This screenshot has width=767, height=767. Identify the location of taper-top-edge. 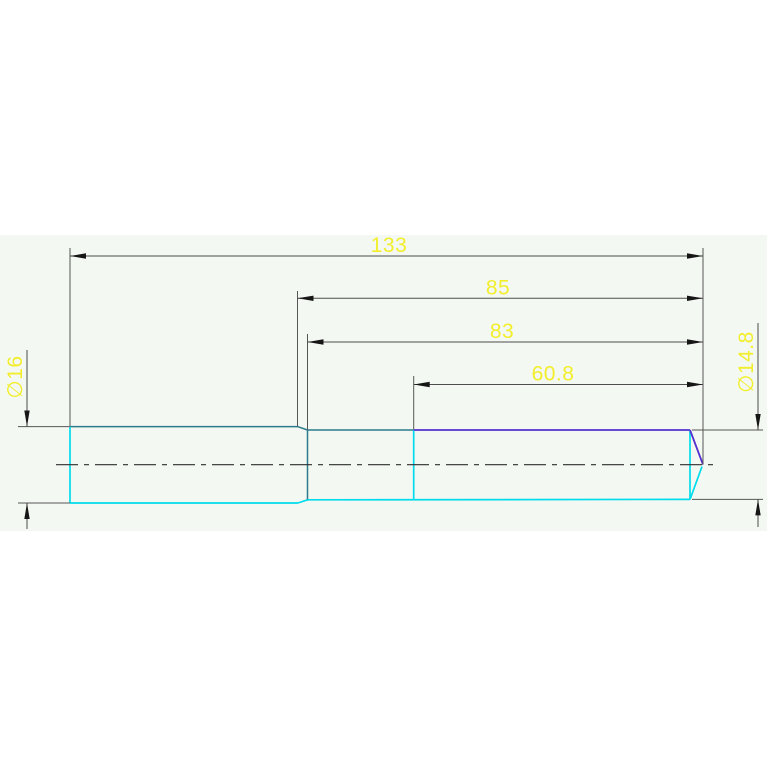
(302, 428).